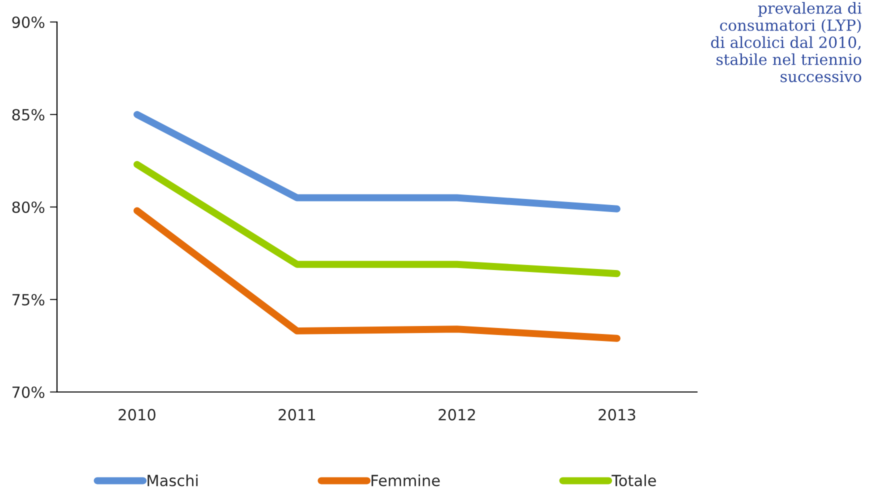 Image resolution: width=872 pixels, height=491 pixels. What do you see at coordinates (786, 42) in the screenshot?
I see `text: prevalenza di consumatori (LYP) di alcolici dal 2010, stabile nel triennio successivo` at bounding box center [786, 42].